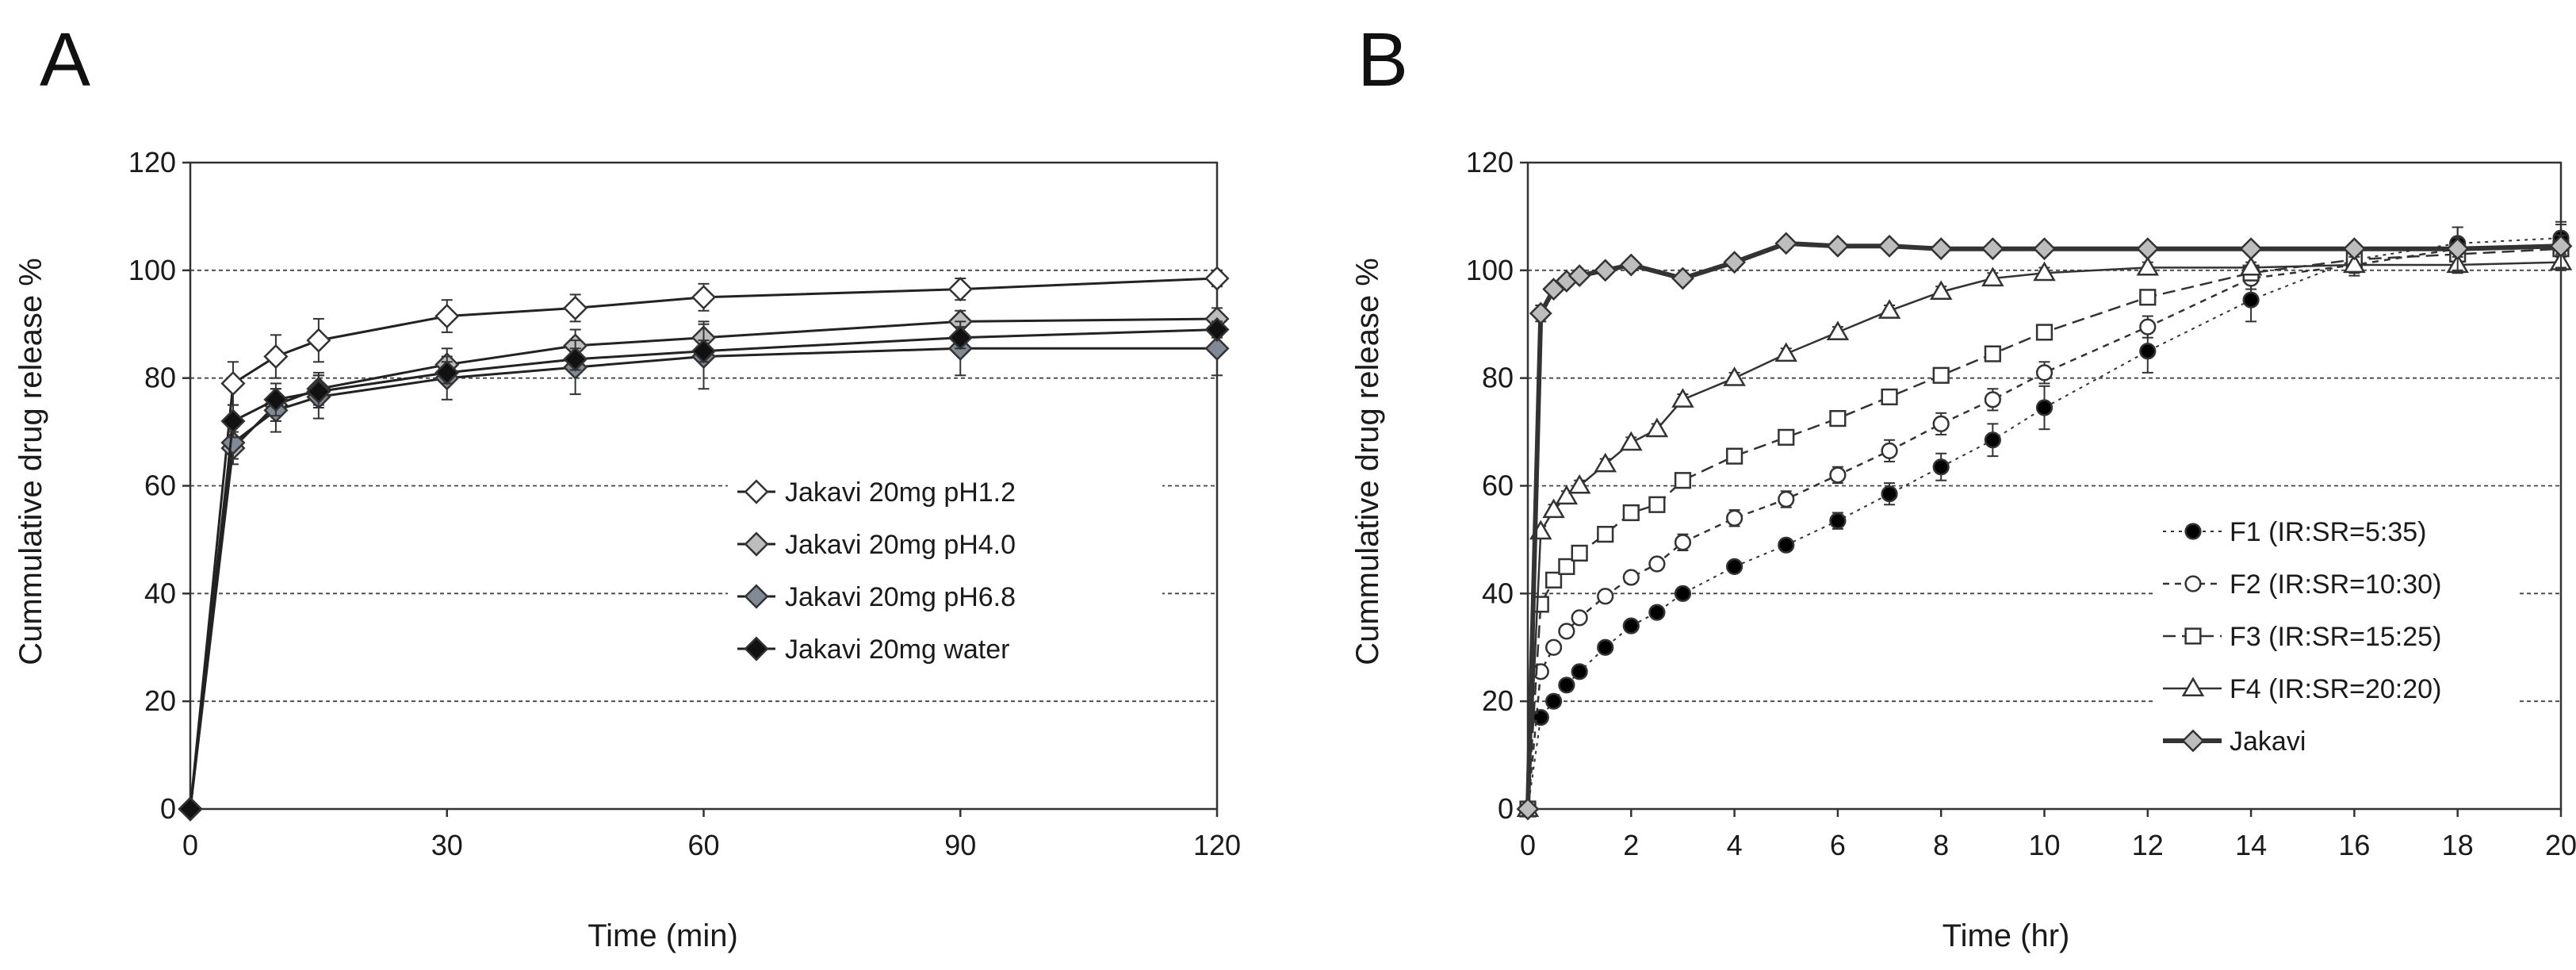 This screenshot has width=2576, height=970. I want to click on x-tick-label-b: 4, so click(1735, 845).